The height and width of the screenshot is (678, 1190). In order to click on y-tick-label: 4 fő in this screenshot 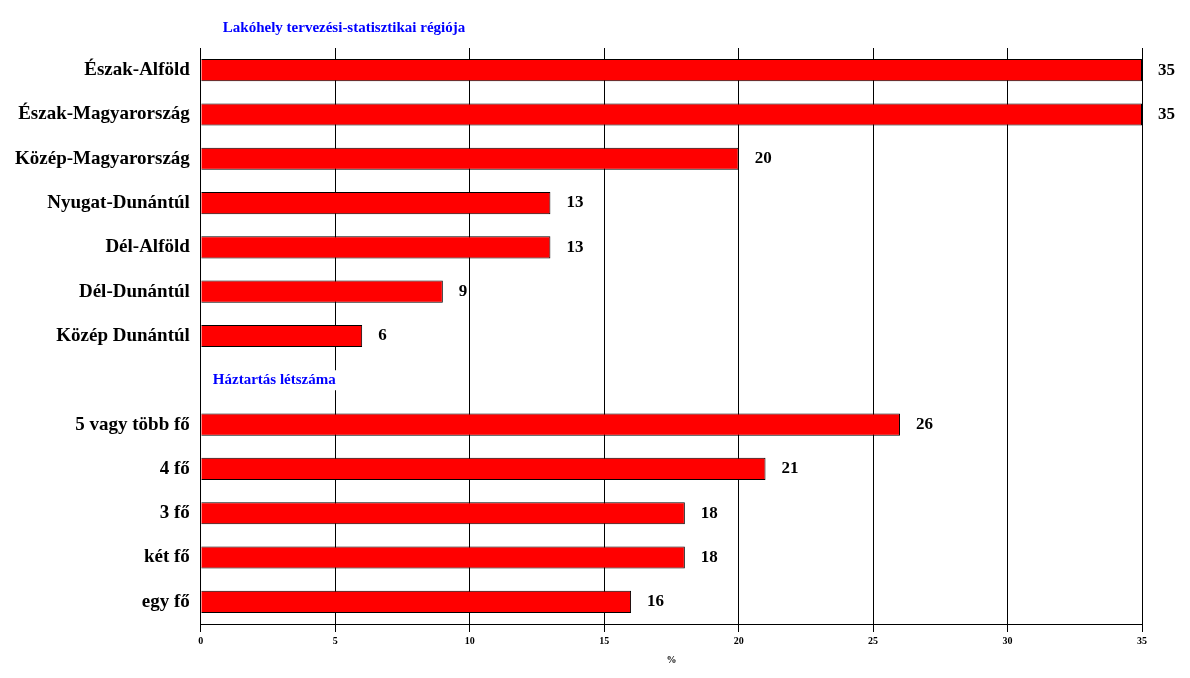, I will do `click(174, 467)`.